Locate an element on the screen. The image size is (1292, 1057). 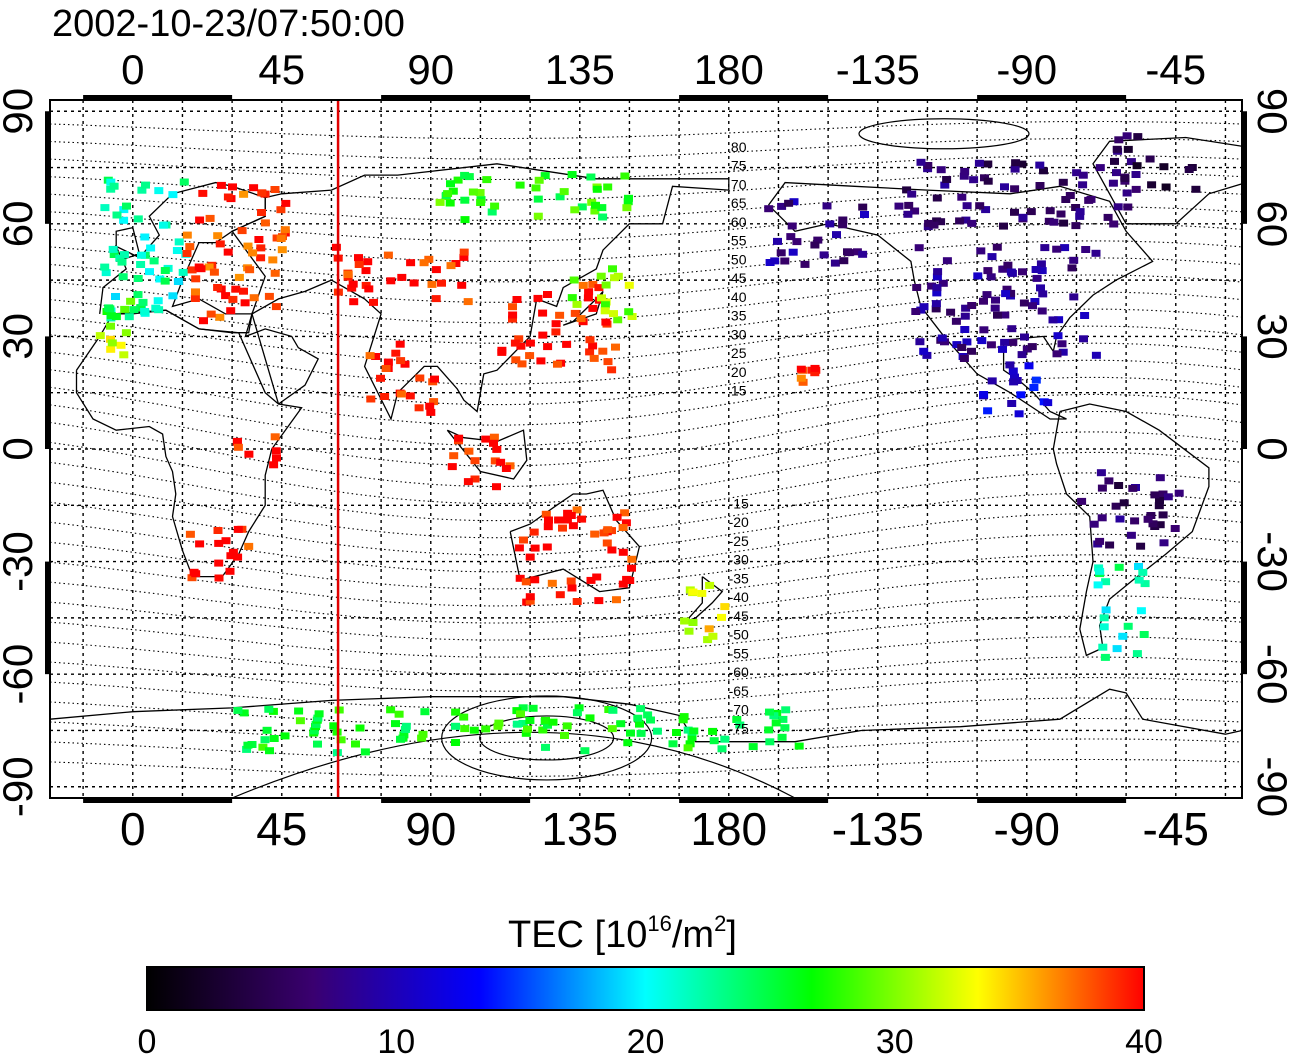
lat-label-left: -30 is located at coordinates (20, 561).